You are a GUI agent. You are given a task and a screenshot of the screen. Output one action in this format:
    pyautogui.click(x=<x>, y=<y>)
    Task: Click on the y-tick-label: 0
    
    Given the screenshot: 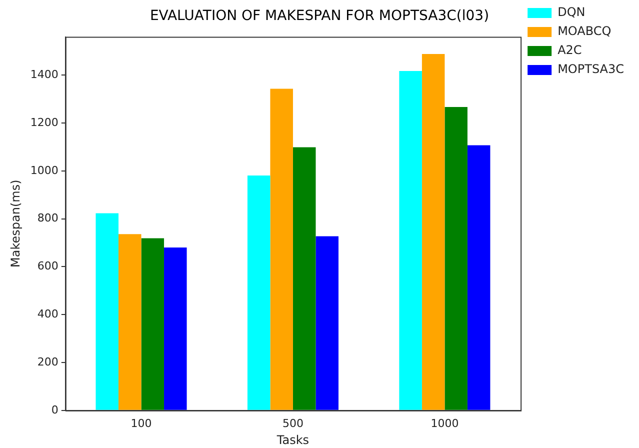 What is the action you would take?
    pyautogui.click(x=54, y=409)
    